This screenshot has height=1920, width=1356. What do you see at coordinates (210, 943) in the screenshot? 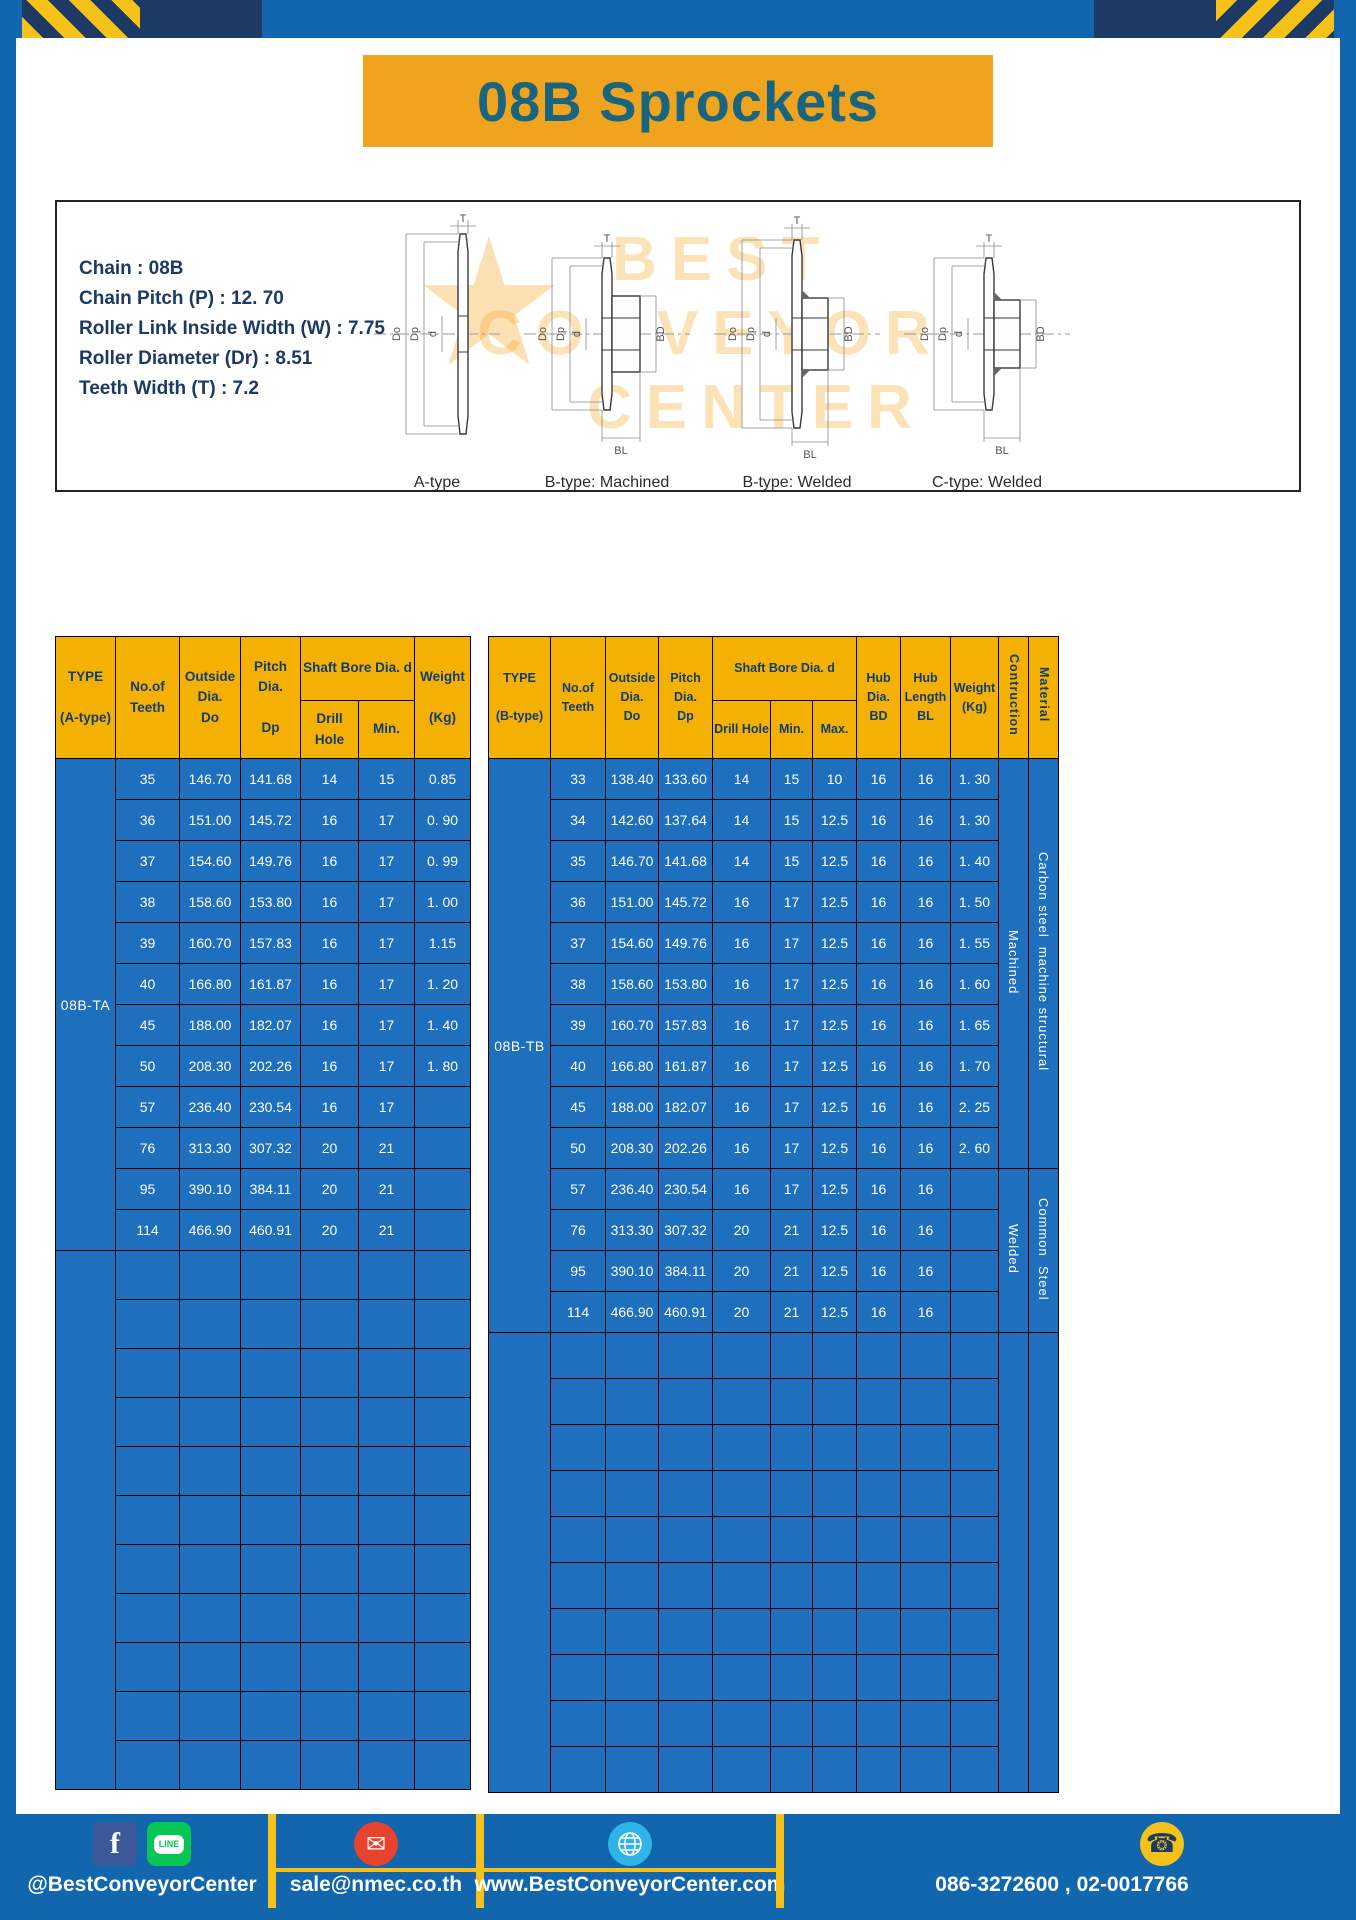
I see `table-cell: 160.70` at bounding box center [210, 943].